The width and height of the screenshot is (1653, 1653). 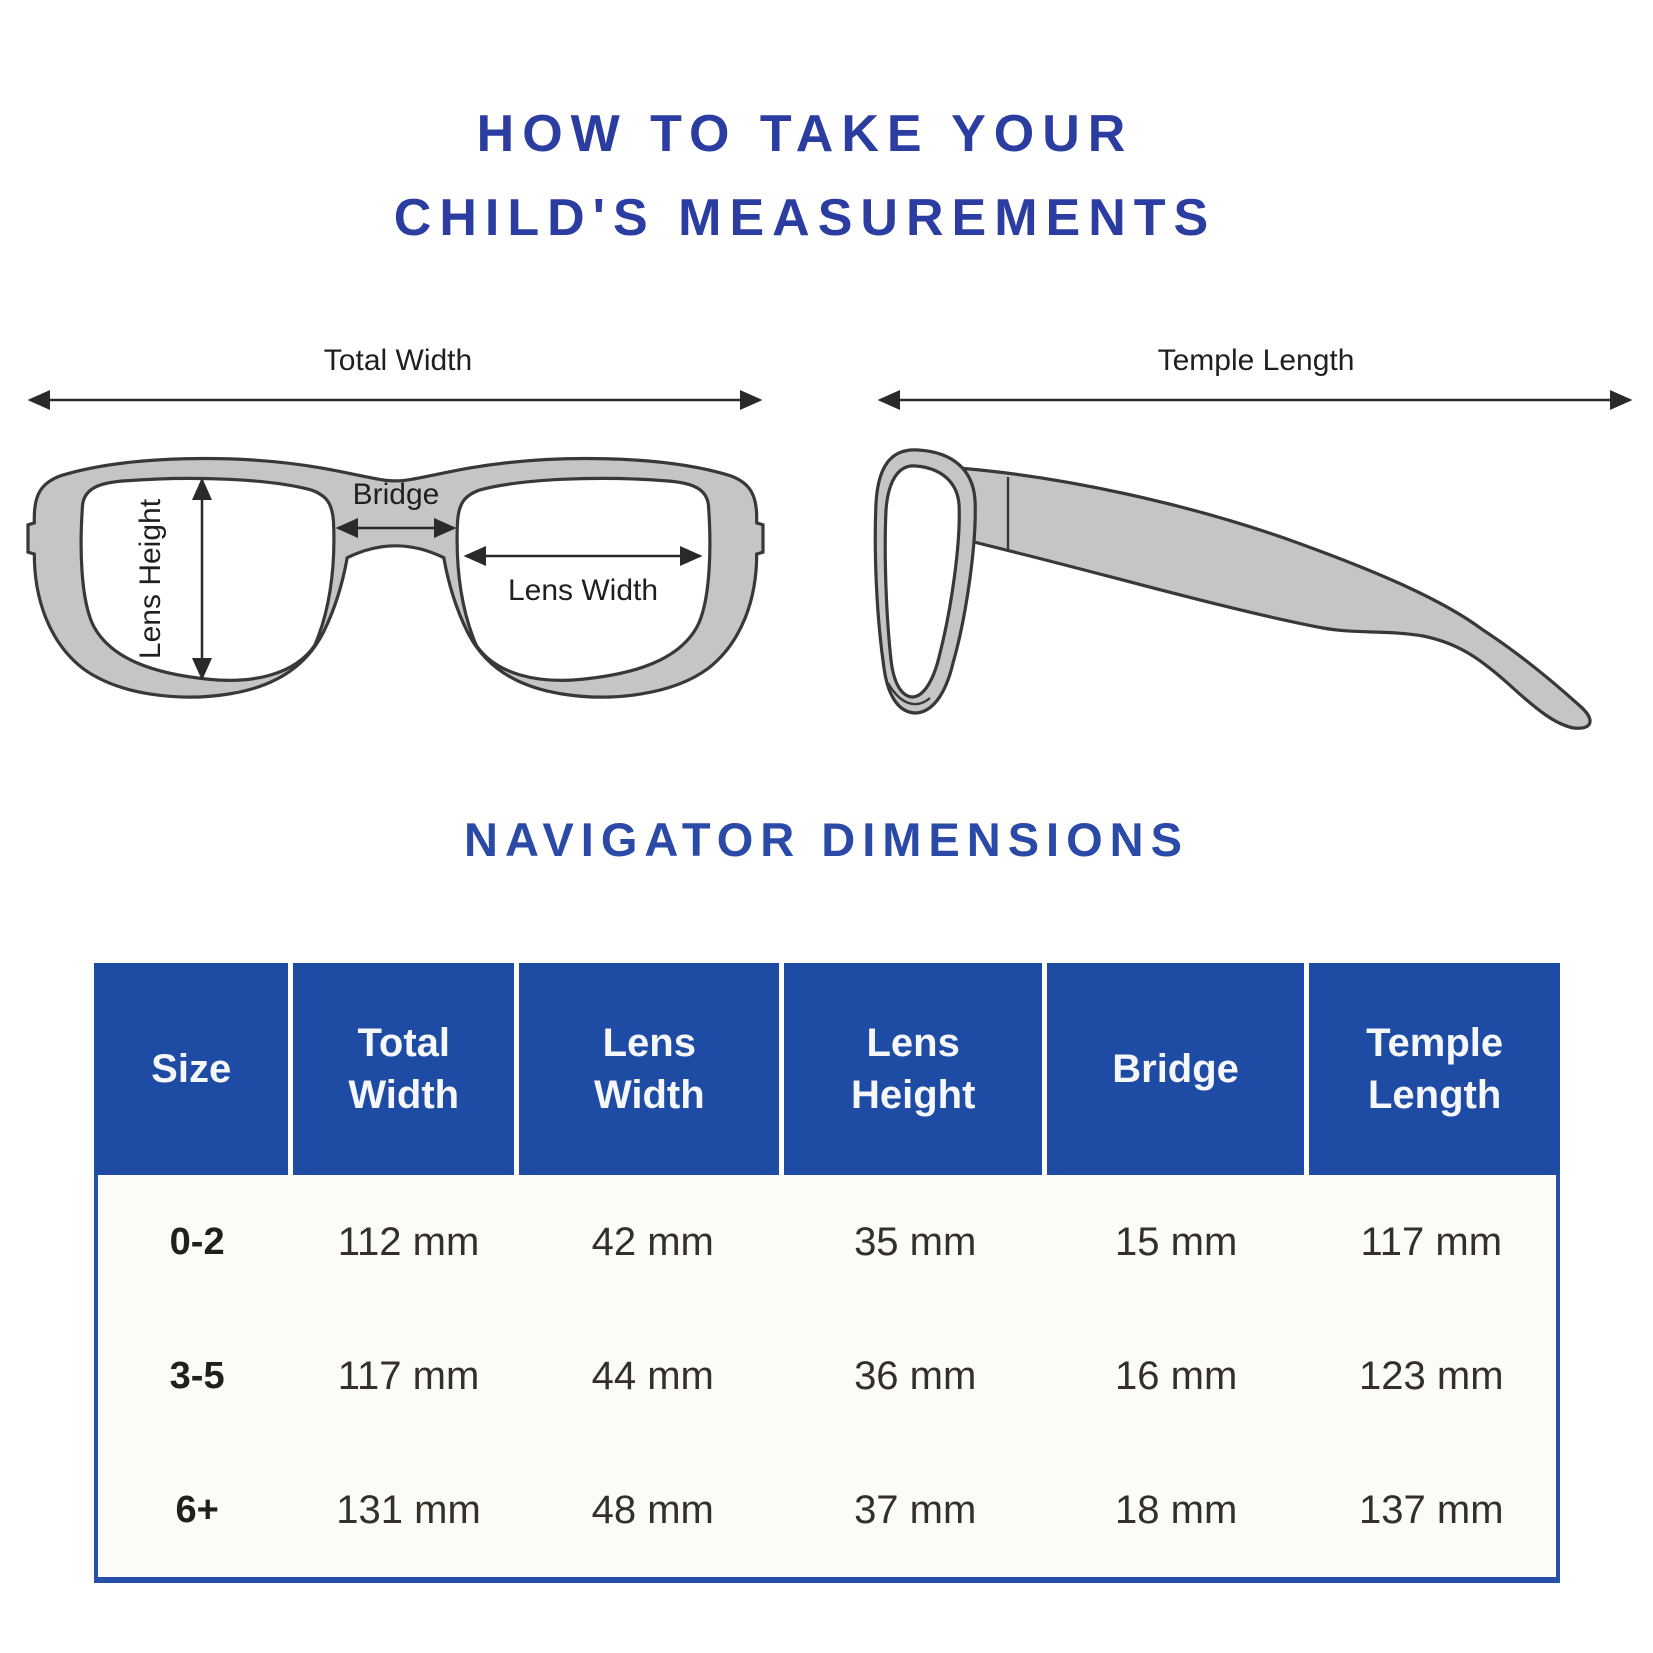 I want to click on page-title-line2: CHILD'S MEASUREMENTS, so click(x=805, y=218).